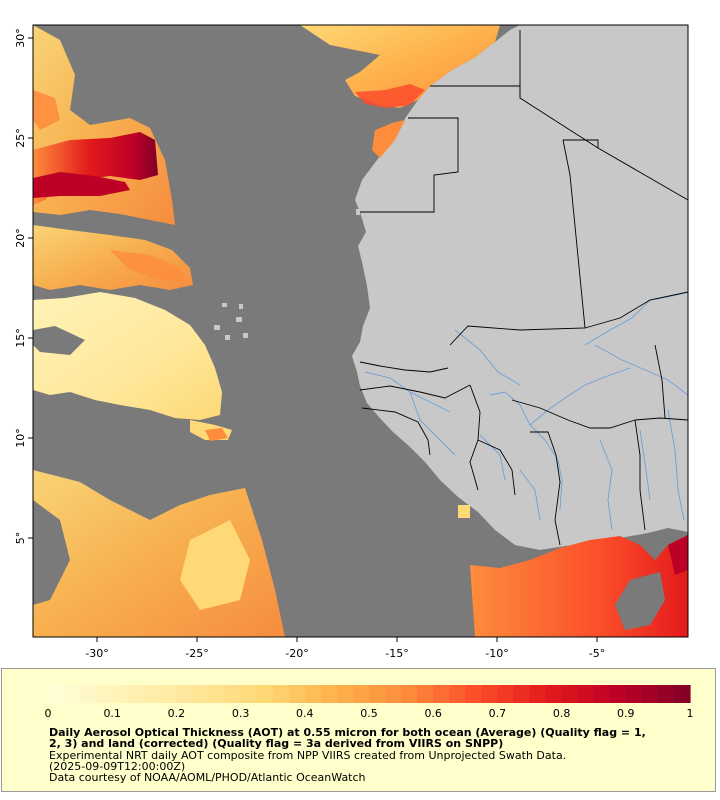  What do you see at coordinates (498, 713) in the screenshot?
I see `colorbar-tick-label: 0.7` at bounding box center [498, 713].